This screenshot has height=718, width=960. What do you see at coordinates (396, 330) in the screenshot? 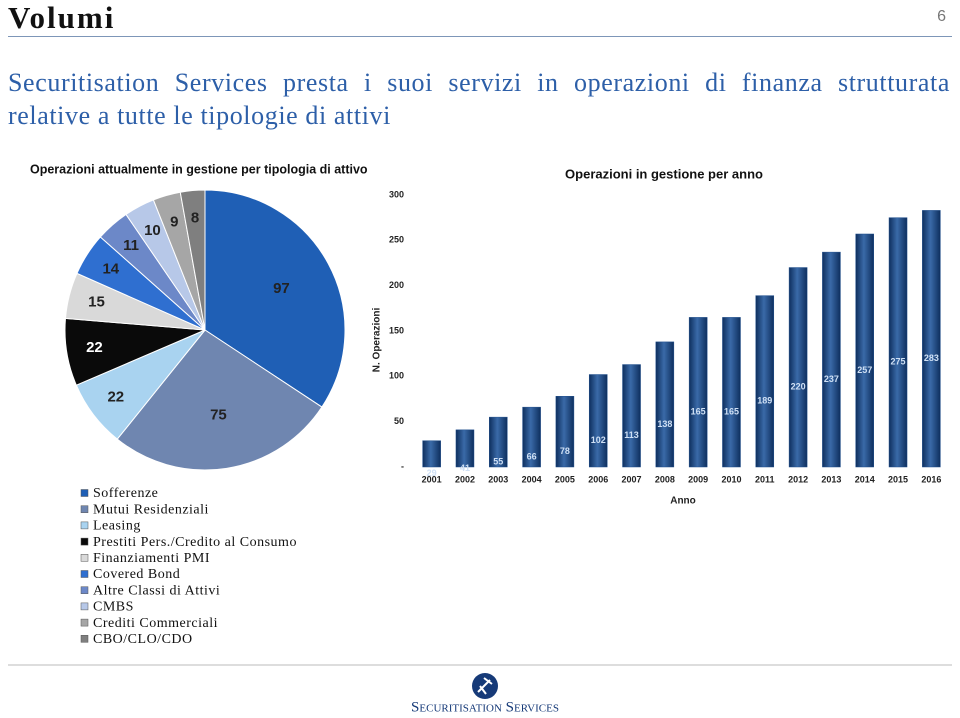
I see `y-tick-label: 150` at bounding box center [396, 330].